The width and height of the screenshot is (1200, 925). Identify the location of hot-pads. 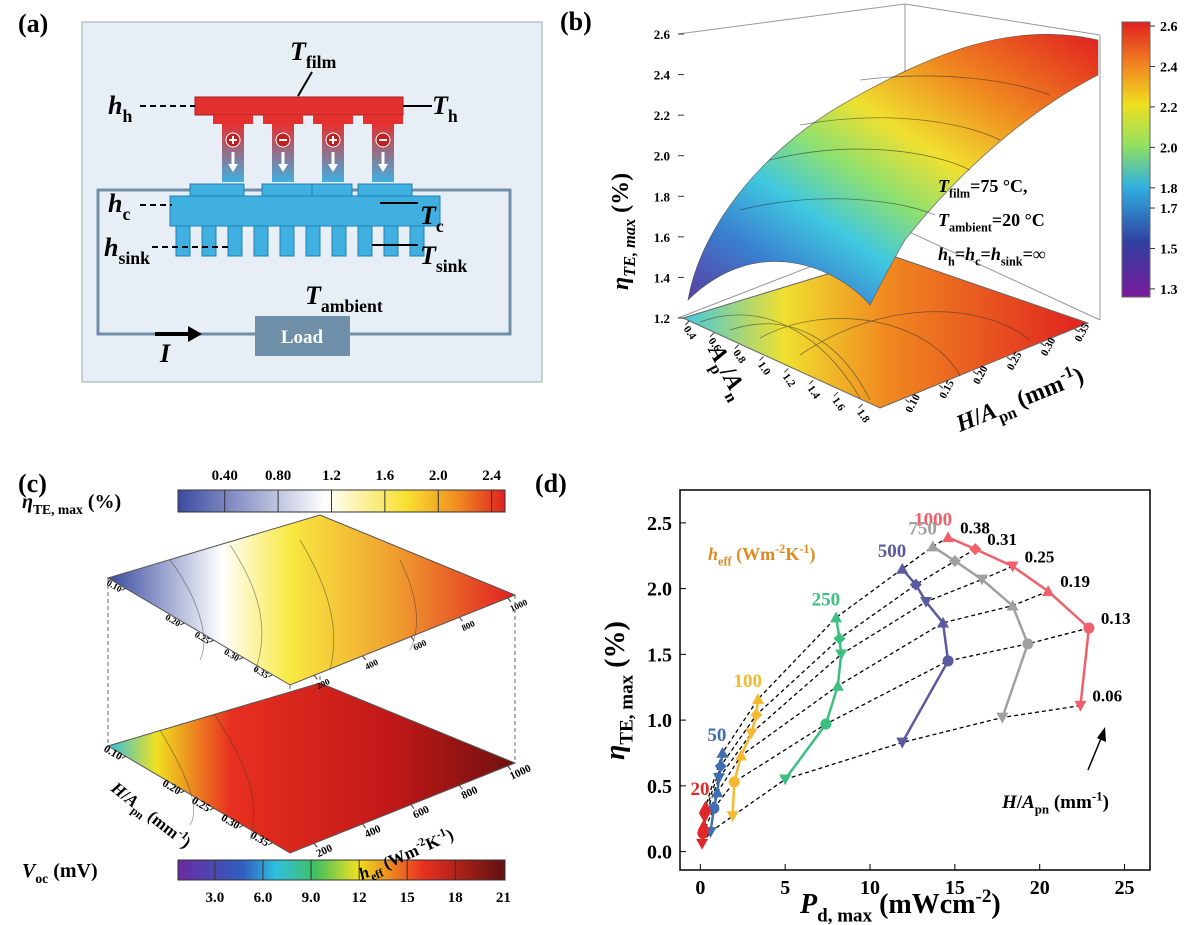
(308, 119).